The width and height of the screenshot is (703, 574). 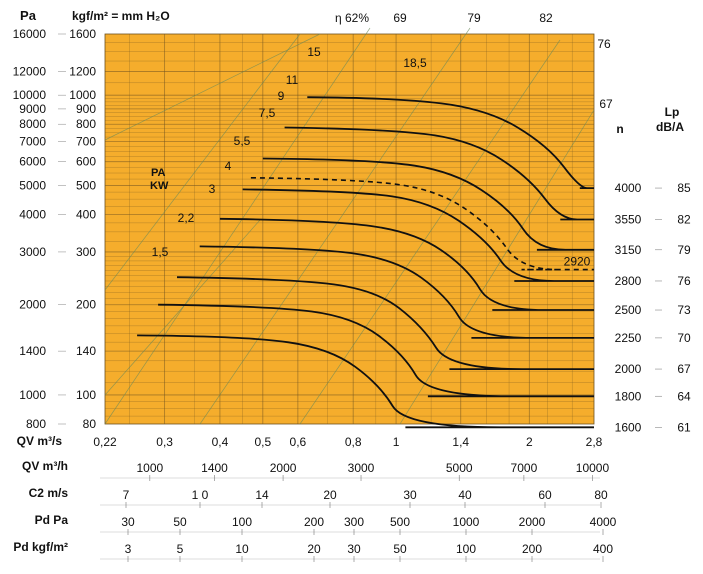 I want to click on scale-tick: 10, so click(x=242, y=549).